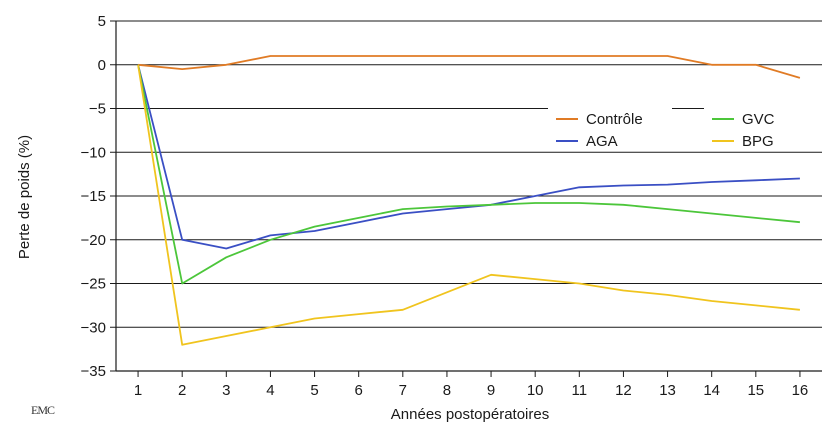  I want to click on x-tick-label: 10, so click(535, 390).